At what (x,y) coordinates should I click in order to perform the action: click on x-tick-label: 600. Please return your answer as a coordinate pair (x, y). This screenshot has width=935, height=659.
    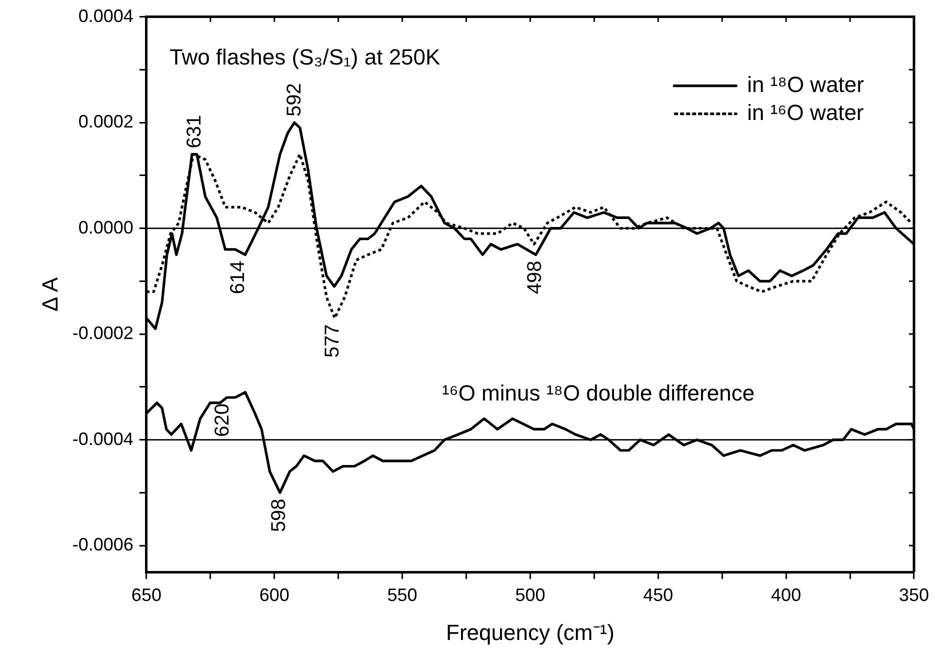
    Looking at the image, I should click on (274, 594).